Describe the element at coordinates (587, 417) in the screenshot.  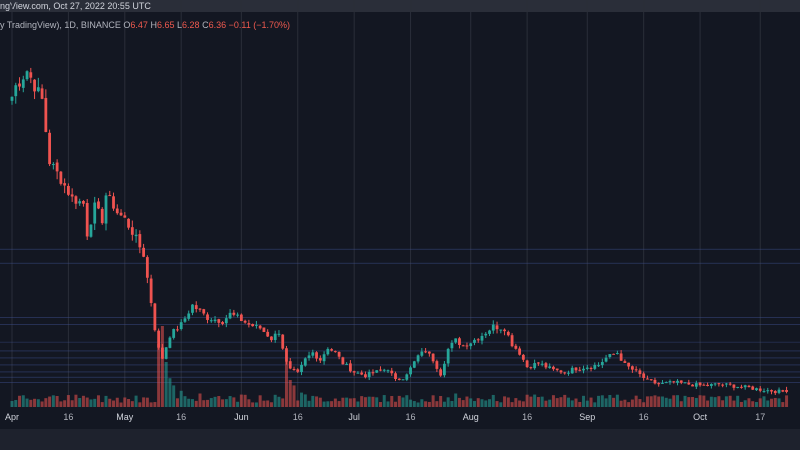
I see `x-tick-label-10: Sep` at that location.